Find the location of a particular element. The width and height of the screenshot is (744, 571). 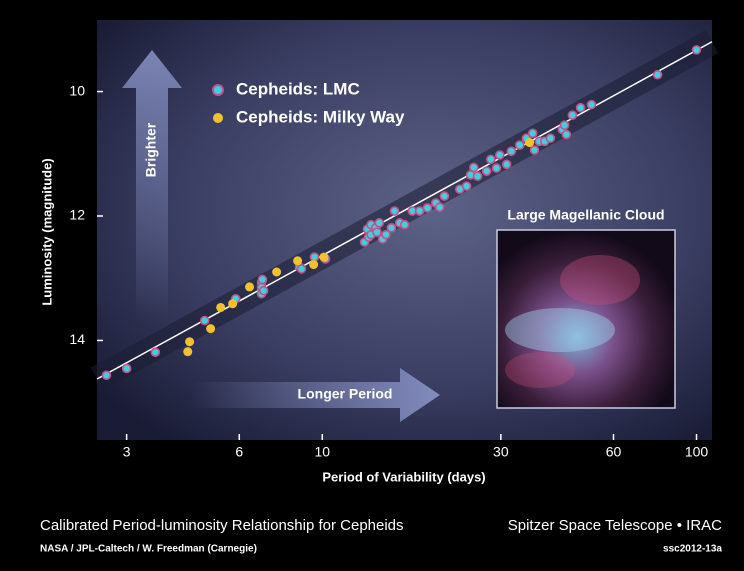

inset-bar is located at coordinates (560, 330).